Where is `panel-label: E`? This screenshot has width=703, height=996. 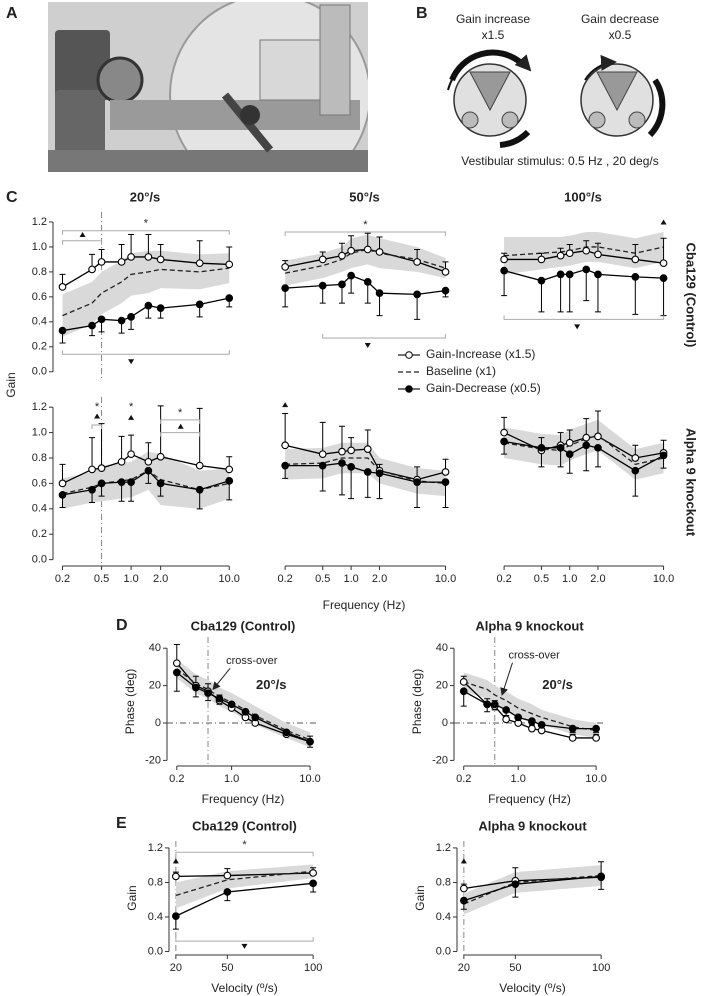
panel-label: E is located at coordinates (121, 823).